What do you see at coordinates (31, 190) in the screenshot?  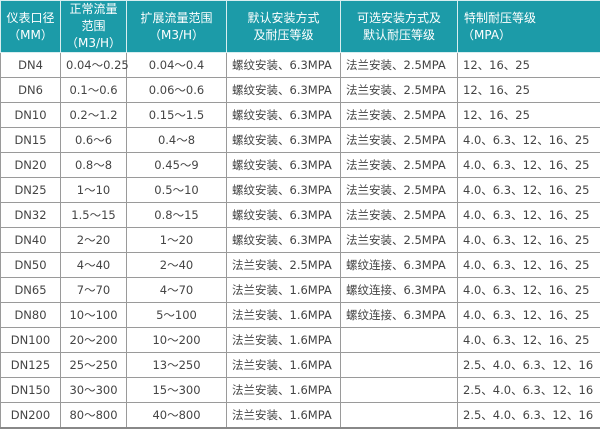 I see `cell-diameter: DN25` at bounding box center [31, 190].